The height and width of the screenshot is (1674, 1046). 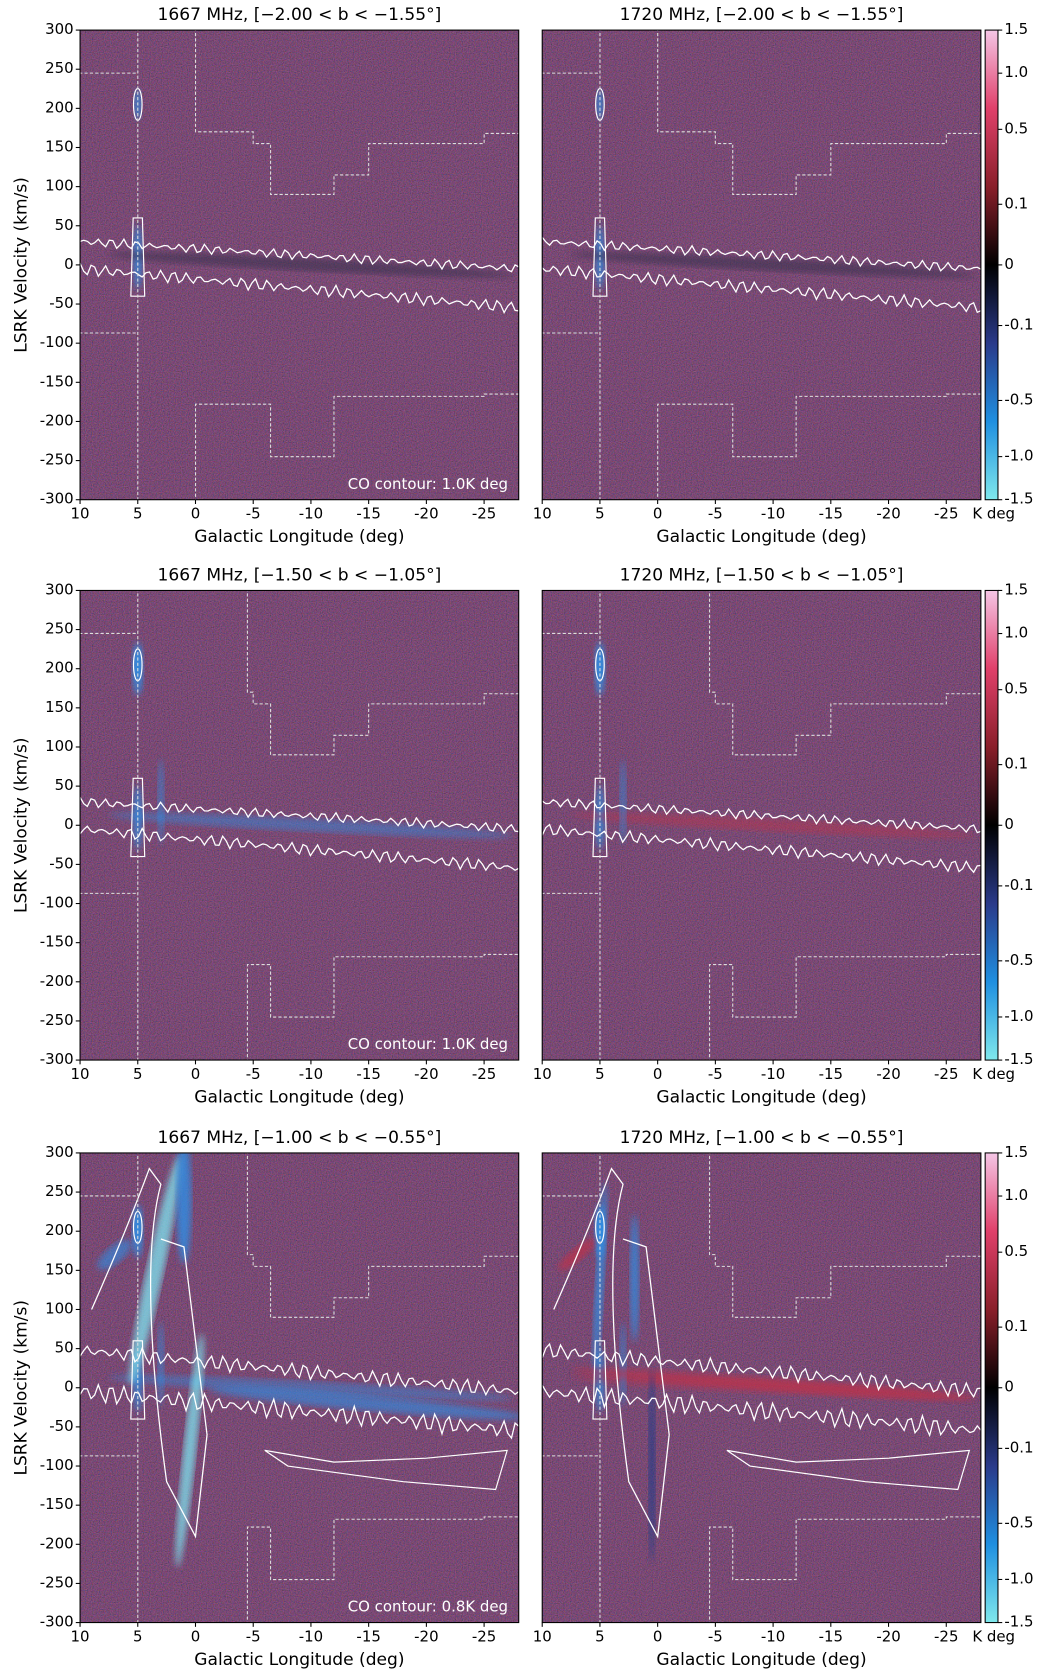 What do you see at coordinates (762, 1138) in the screenshot?
I see `panel-title: 1720 MHz, [−1.00 < b < −0.55°]` at bounding box center [762, 1138].